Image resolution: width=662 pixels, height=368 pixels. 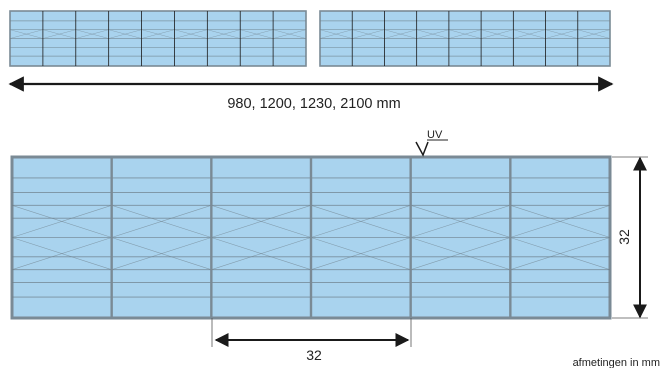 What do you see at coordinates (313, 104) in the screenshot?
I see `length-dimension-label: 980, 1200, 1230, 2100 mm` at bounding box center [313, 104].